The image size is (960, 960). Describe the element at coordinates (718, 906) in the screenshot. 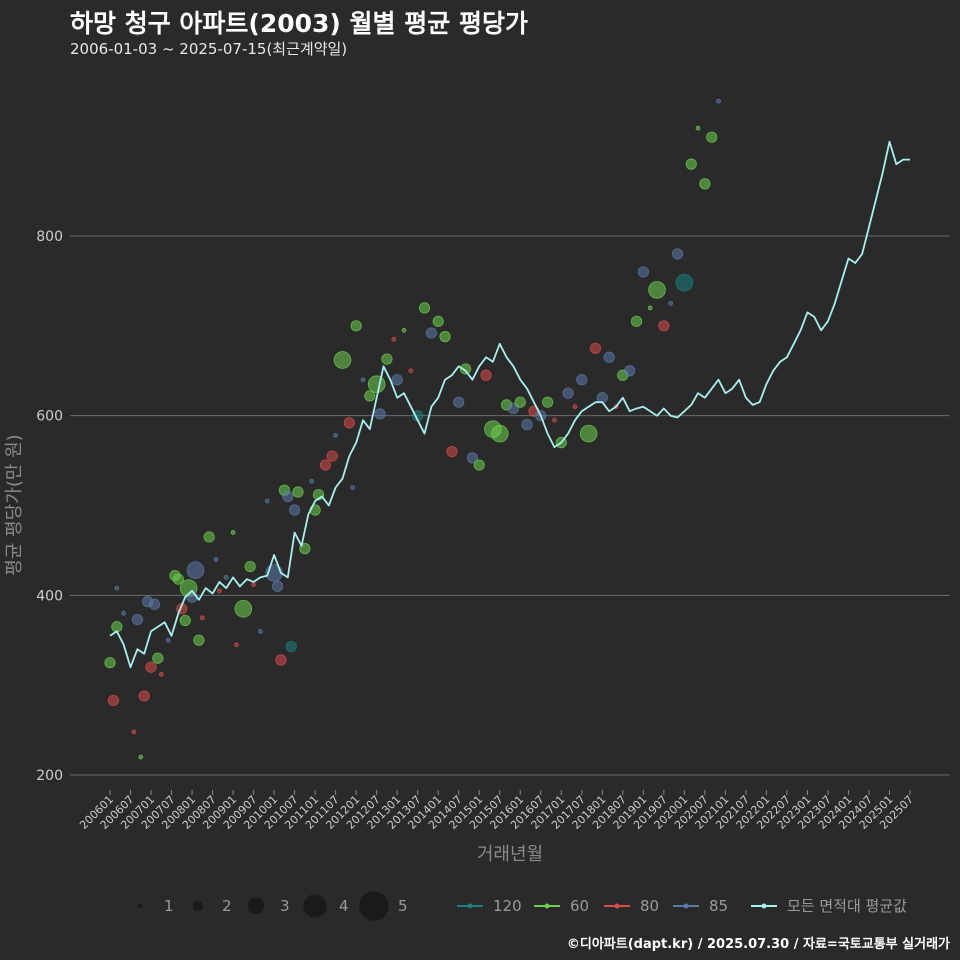

I see `legend-label-85: 85` at that location.